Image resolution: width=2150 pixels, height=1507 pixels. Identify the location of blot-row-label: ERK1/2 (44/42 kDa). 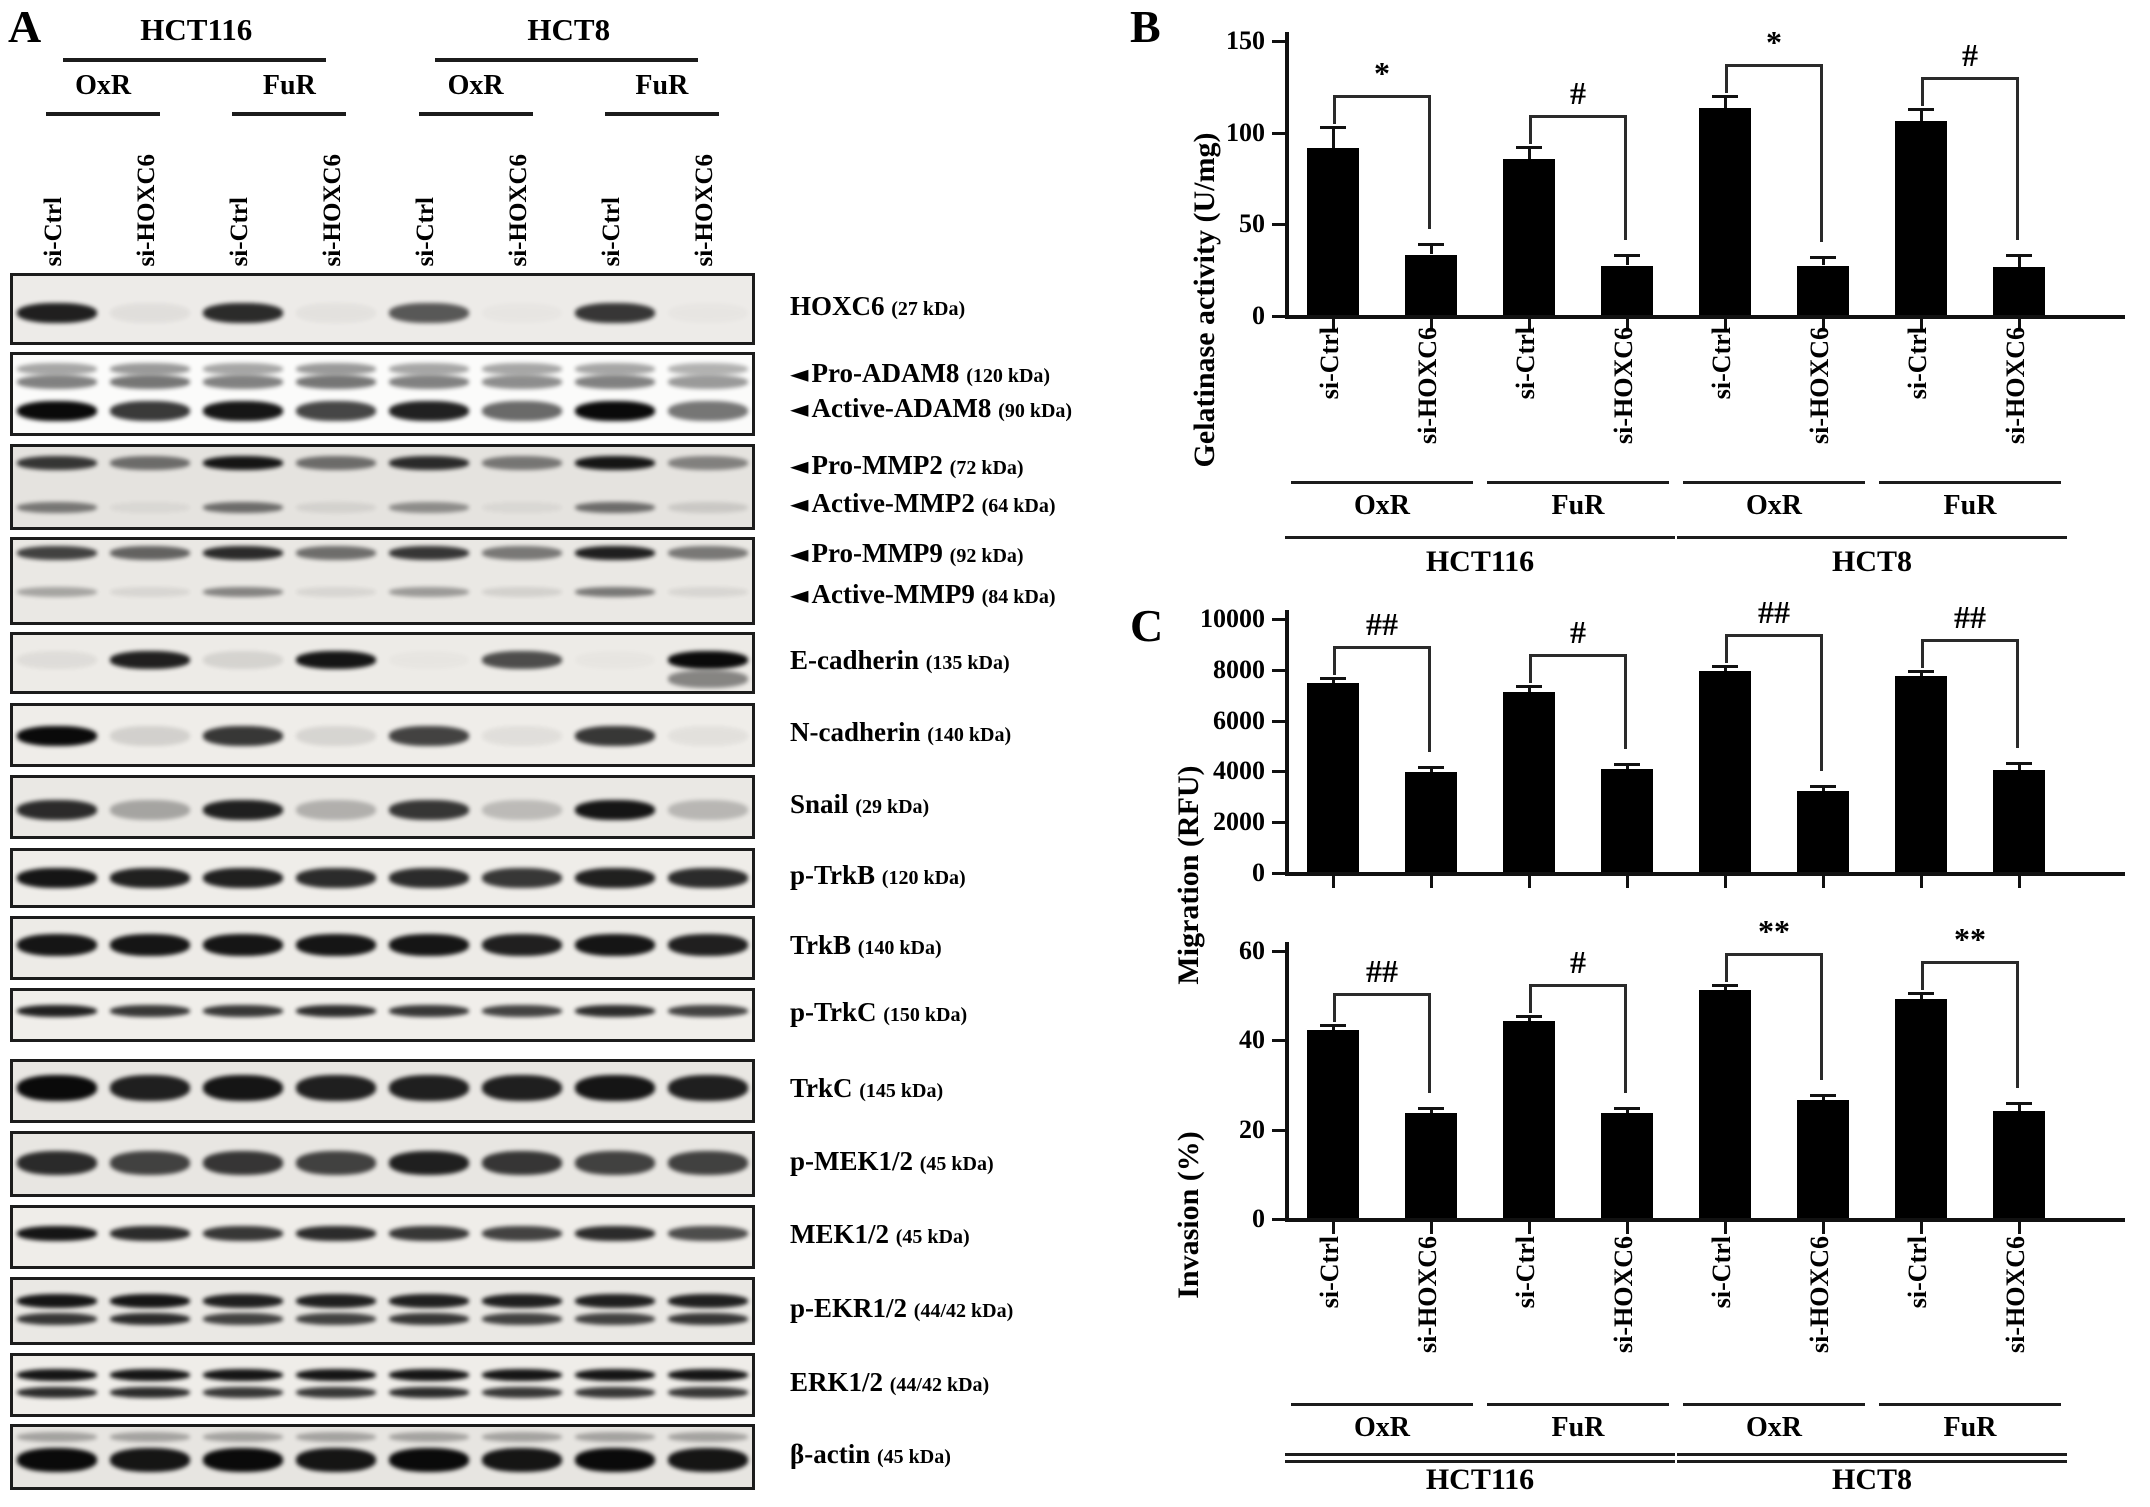
(889, 1382).